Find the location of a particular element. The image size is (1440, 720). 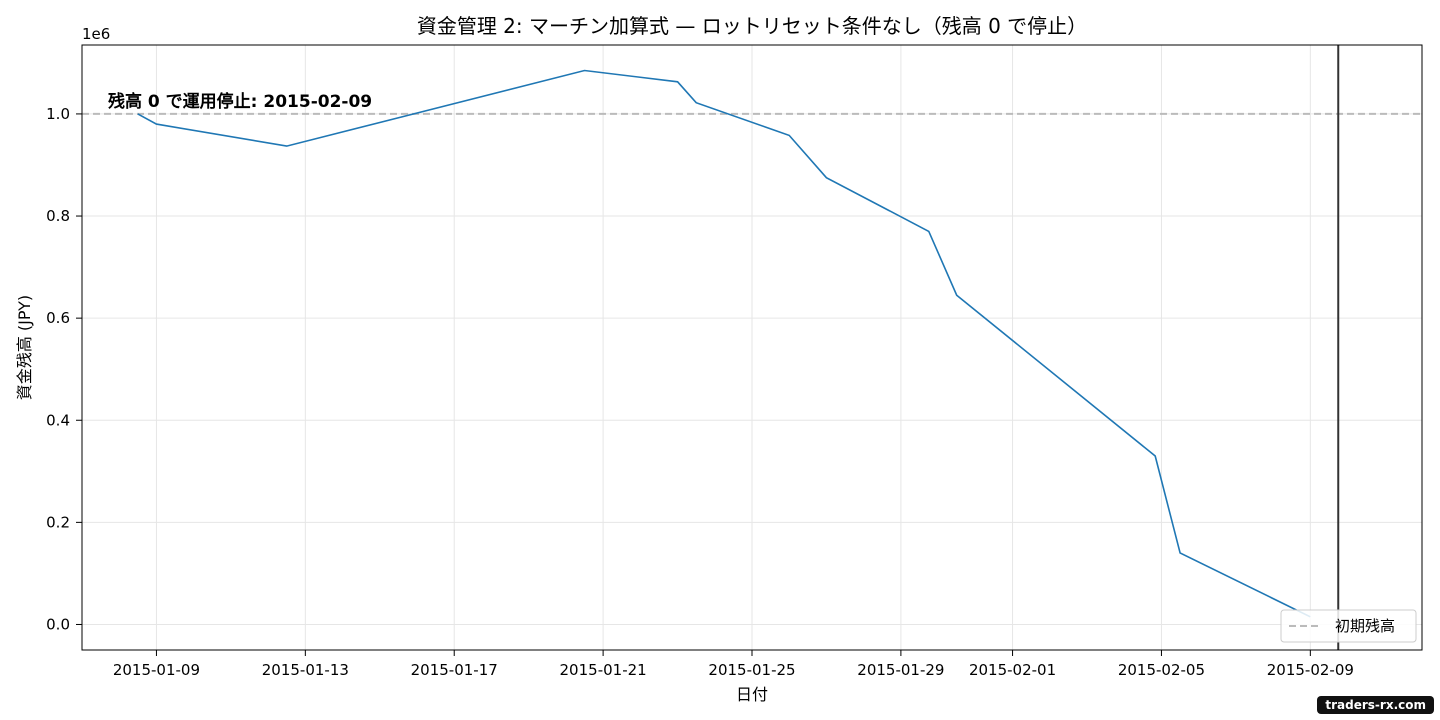

watermark: traders-rx.com is located at coordinates (1375, 705).